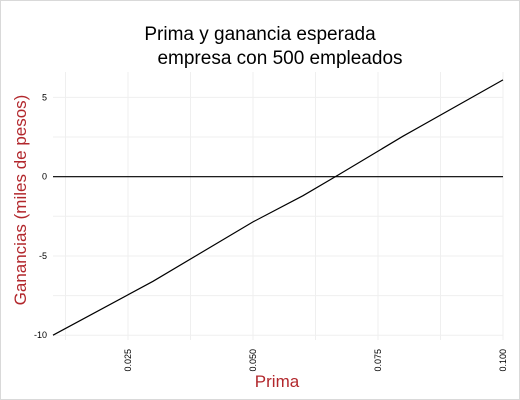 This screenshot has width=520, height=400. Describe the element at coordinates (43, 256) in the screenshot. I see `y-tick-label: -5` at that location.